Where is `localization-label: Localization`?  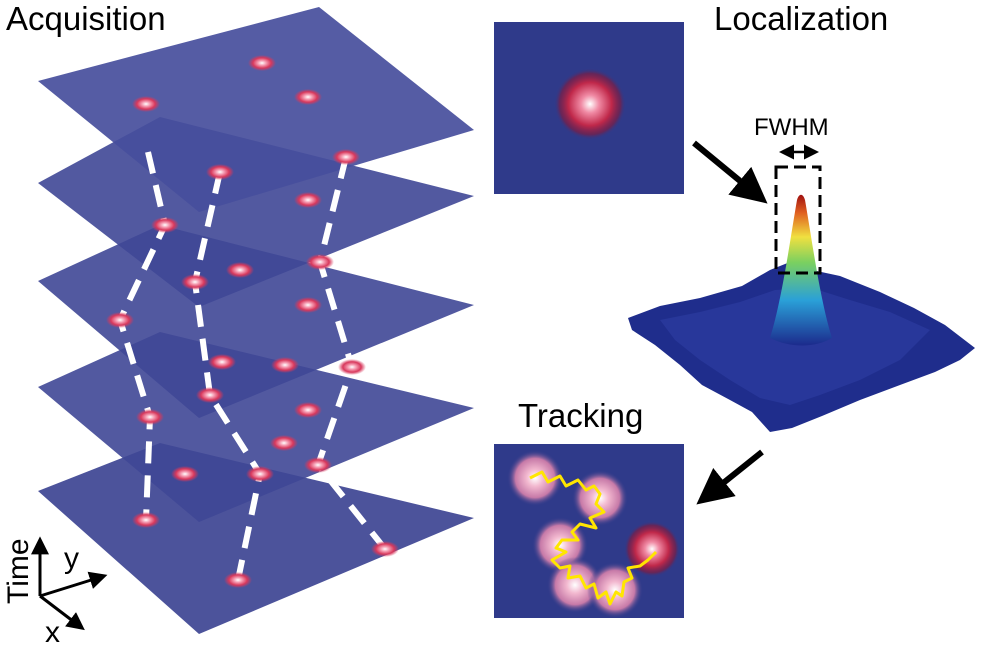
localization-label: Localization is located at coordinates (801, 18).